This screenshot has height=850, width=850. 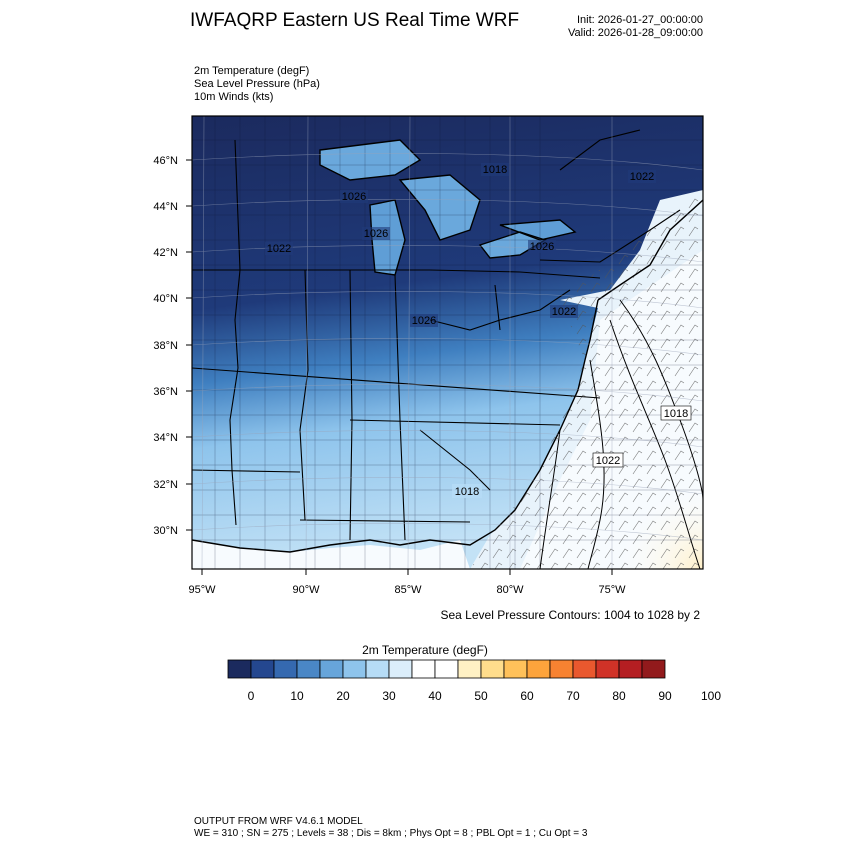 I want to click on lat-label: 44°N, so click(x=165, y=207).